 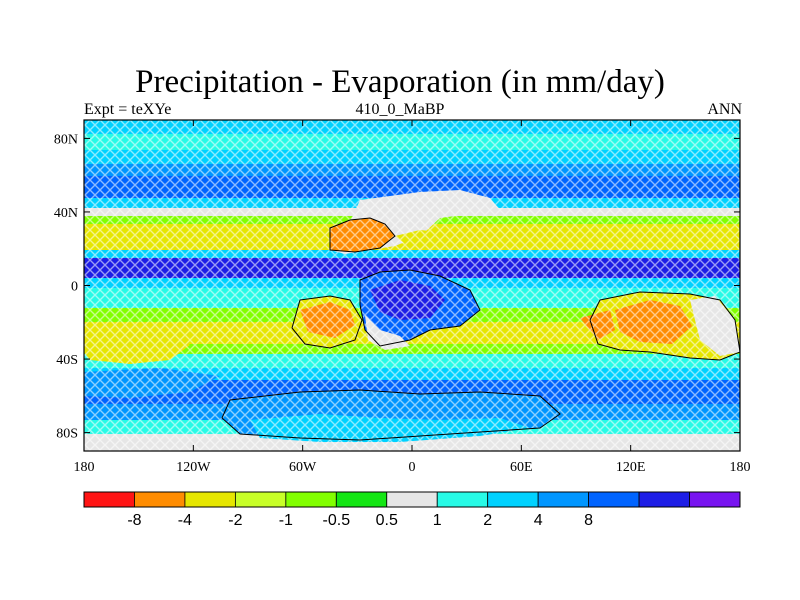 What do you see at coordinates (235, 520) in the screenshot?
I see `colorbar-label: -2` at bounding box center [235, 520].